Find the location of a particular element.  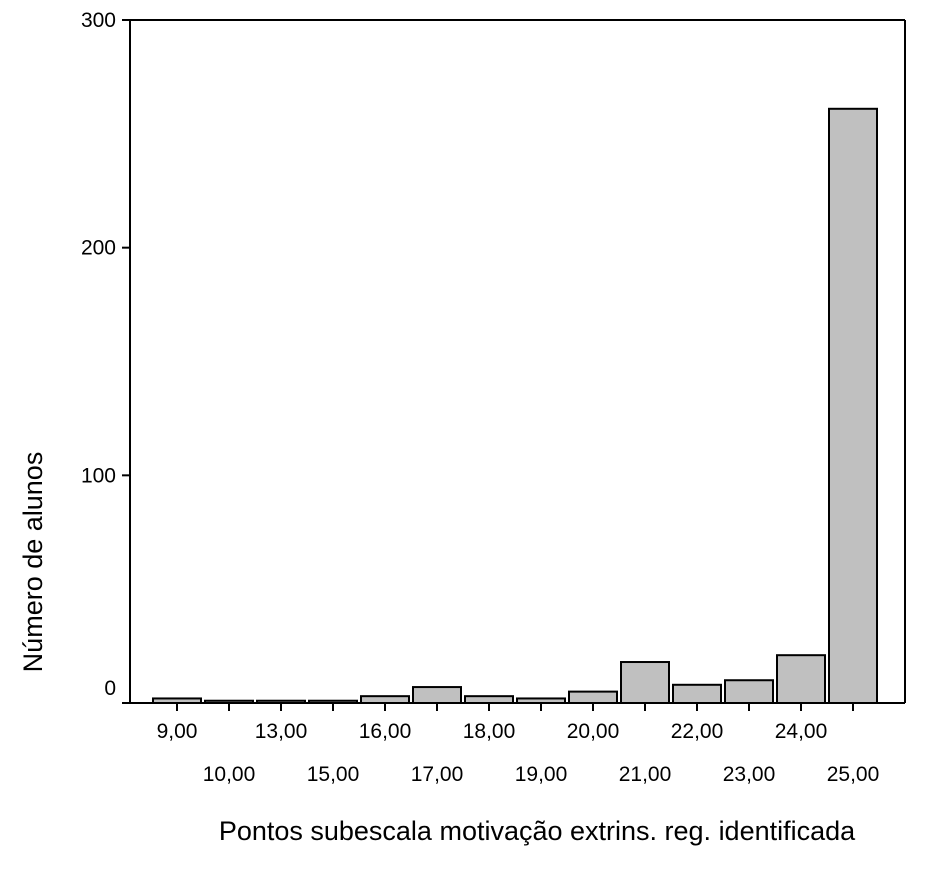

x-tick-label: 25,00 is located at coordinates (853, 774).